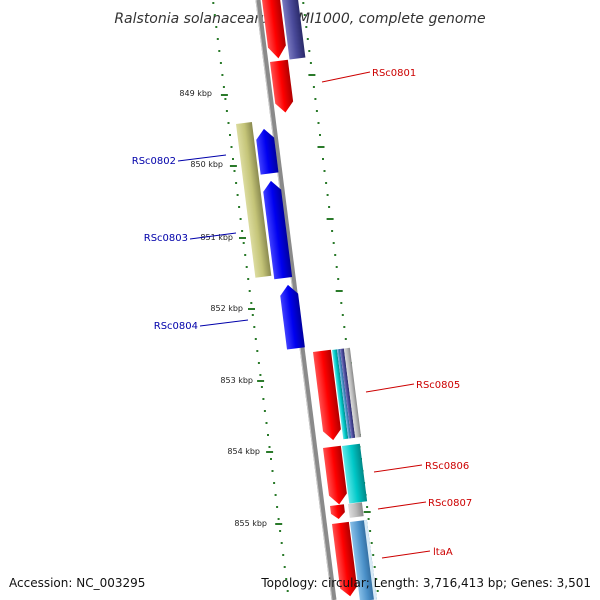  Describe the element at coordinates (363, 559) in the screenshot. I see `feature-steelblue-band` at that location.